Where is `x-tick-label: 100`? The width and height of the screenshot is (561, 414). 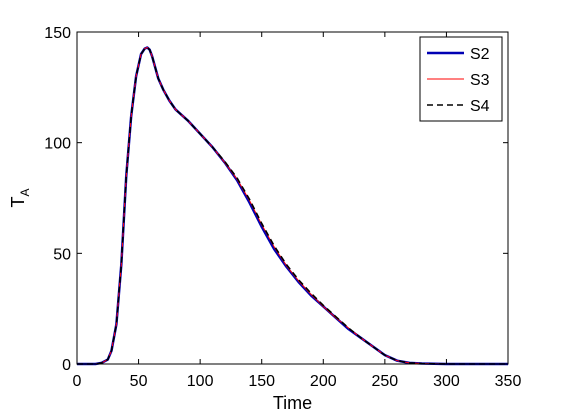 x-tick-label: 100 is located at coordinates (200, 381).